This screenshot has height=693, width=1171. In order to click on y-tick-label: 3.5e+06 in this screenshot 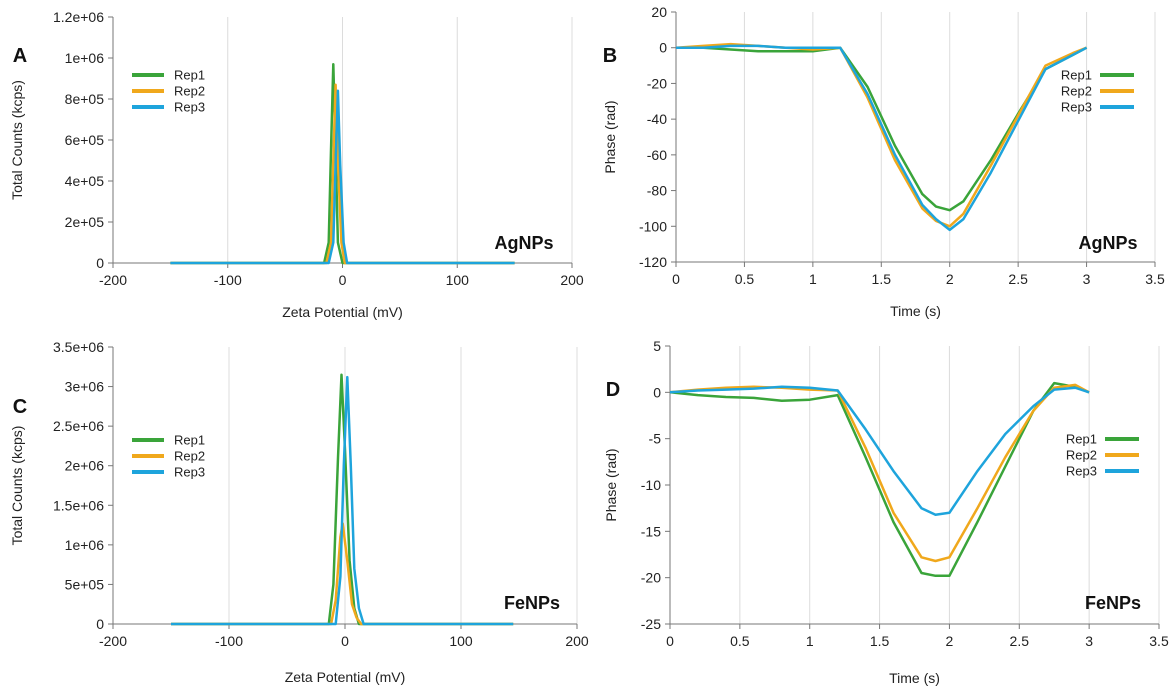, I will do `click(78, 347)`.